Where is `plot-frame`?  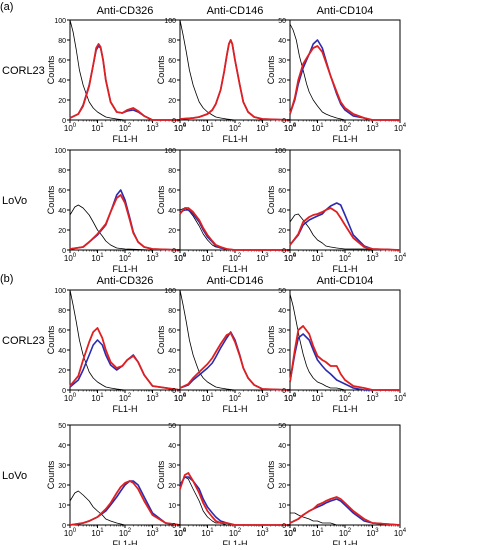
plot-frame is located at coordinates (345, 70).